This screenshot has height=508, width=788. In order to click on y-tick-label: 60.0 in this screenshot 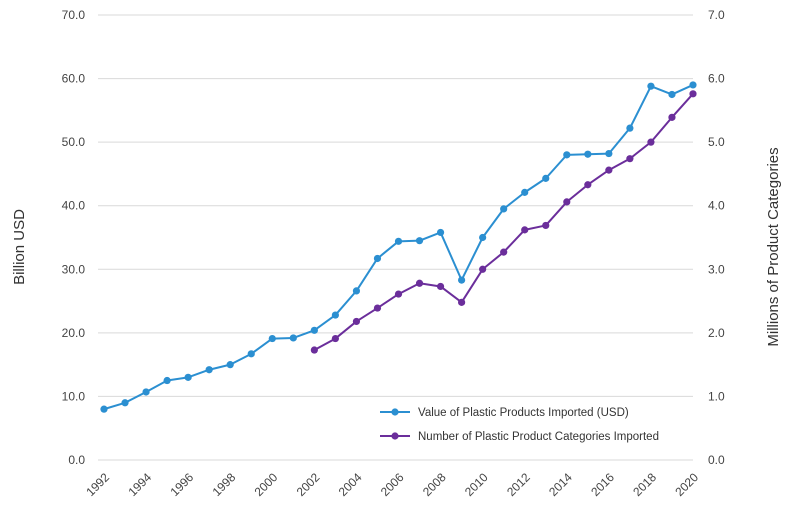, I will do `click(74, 79)`.